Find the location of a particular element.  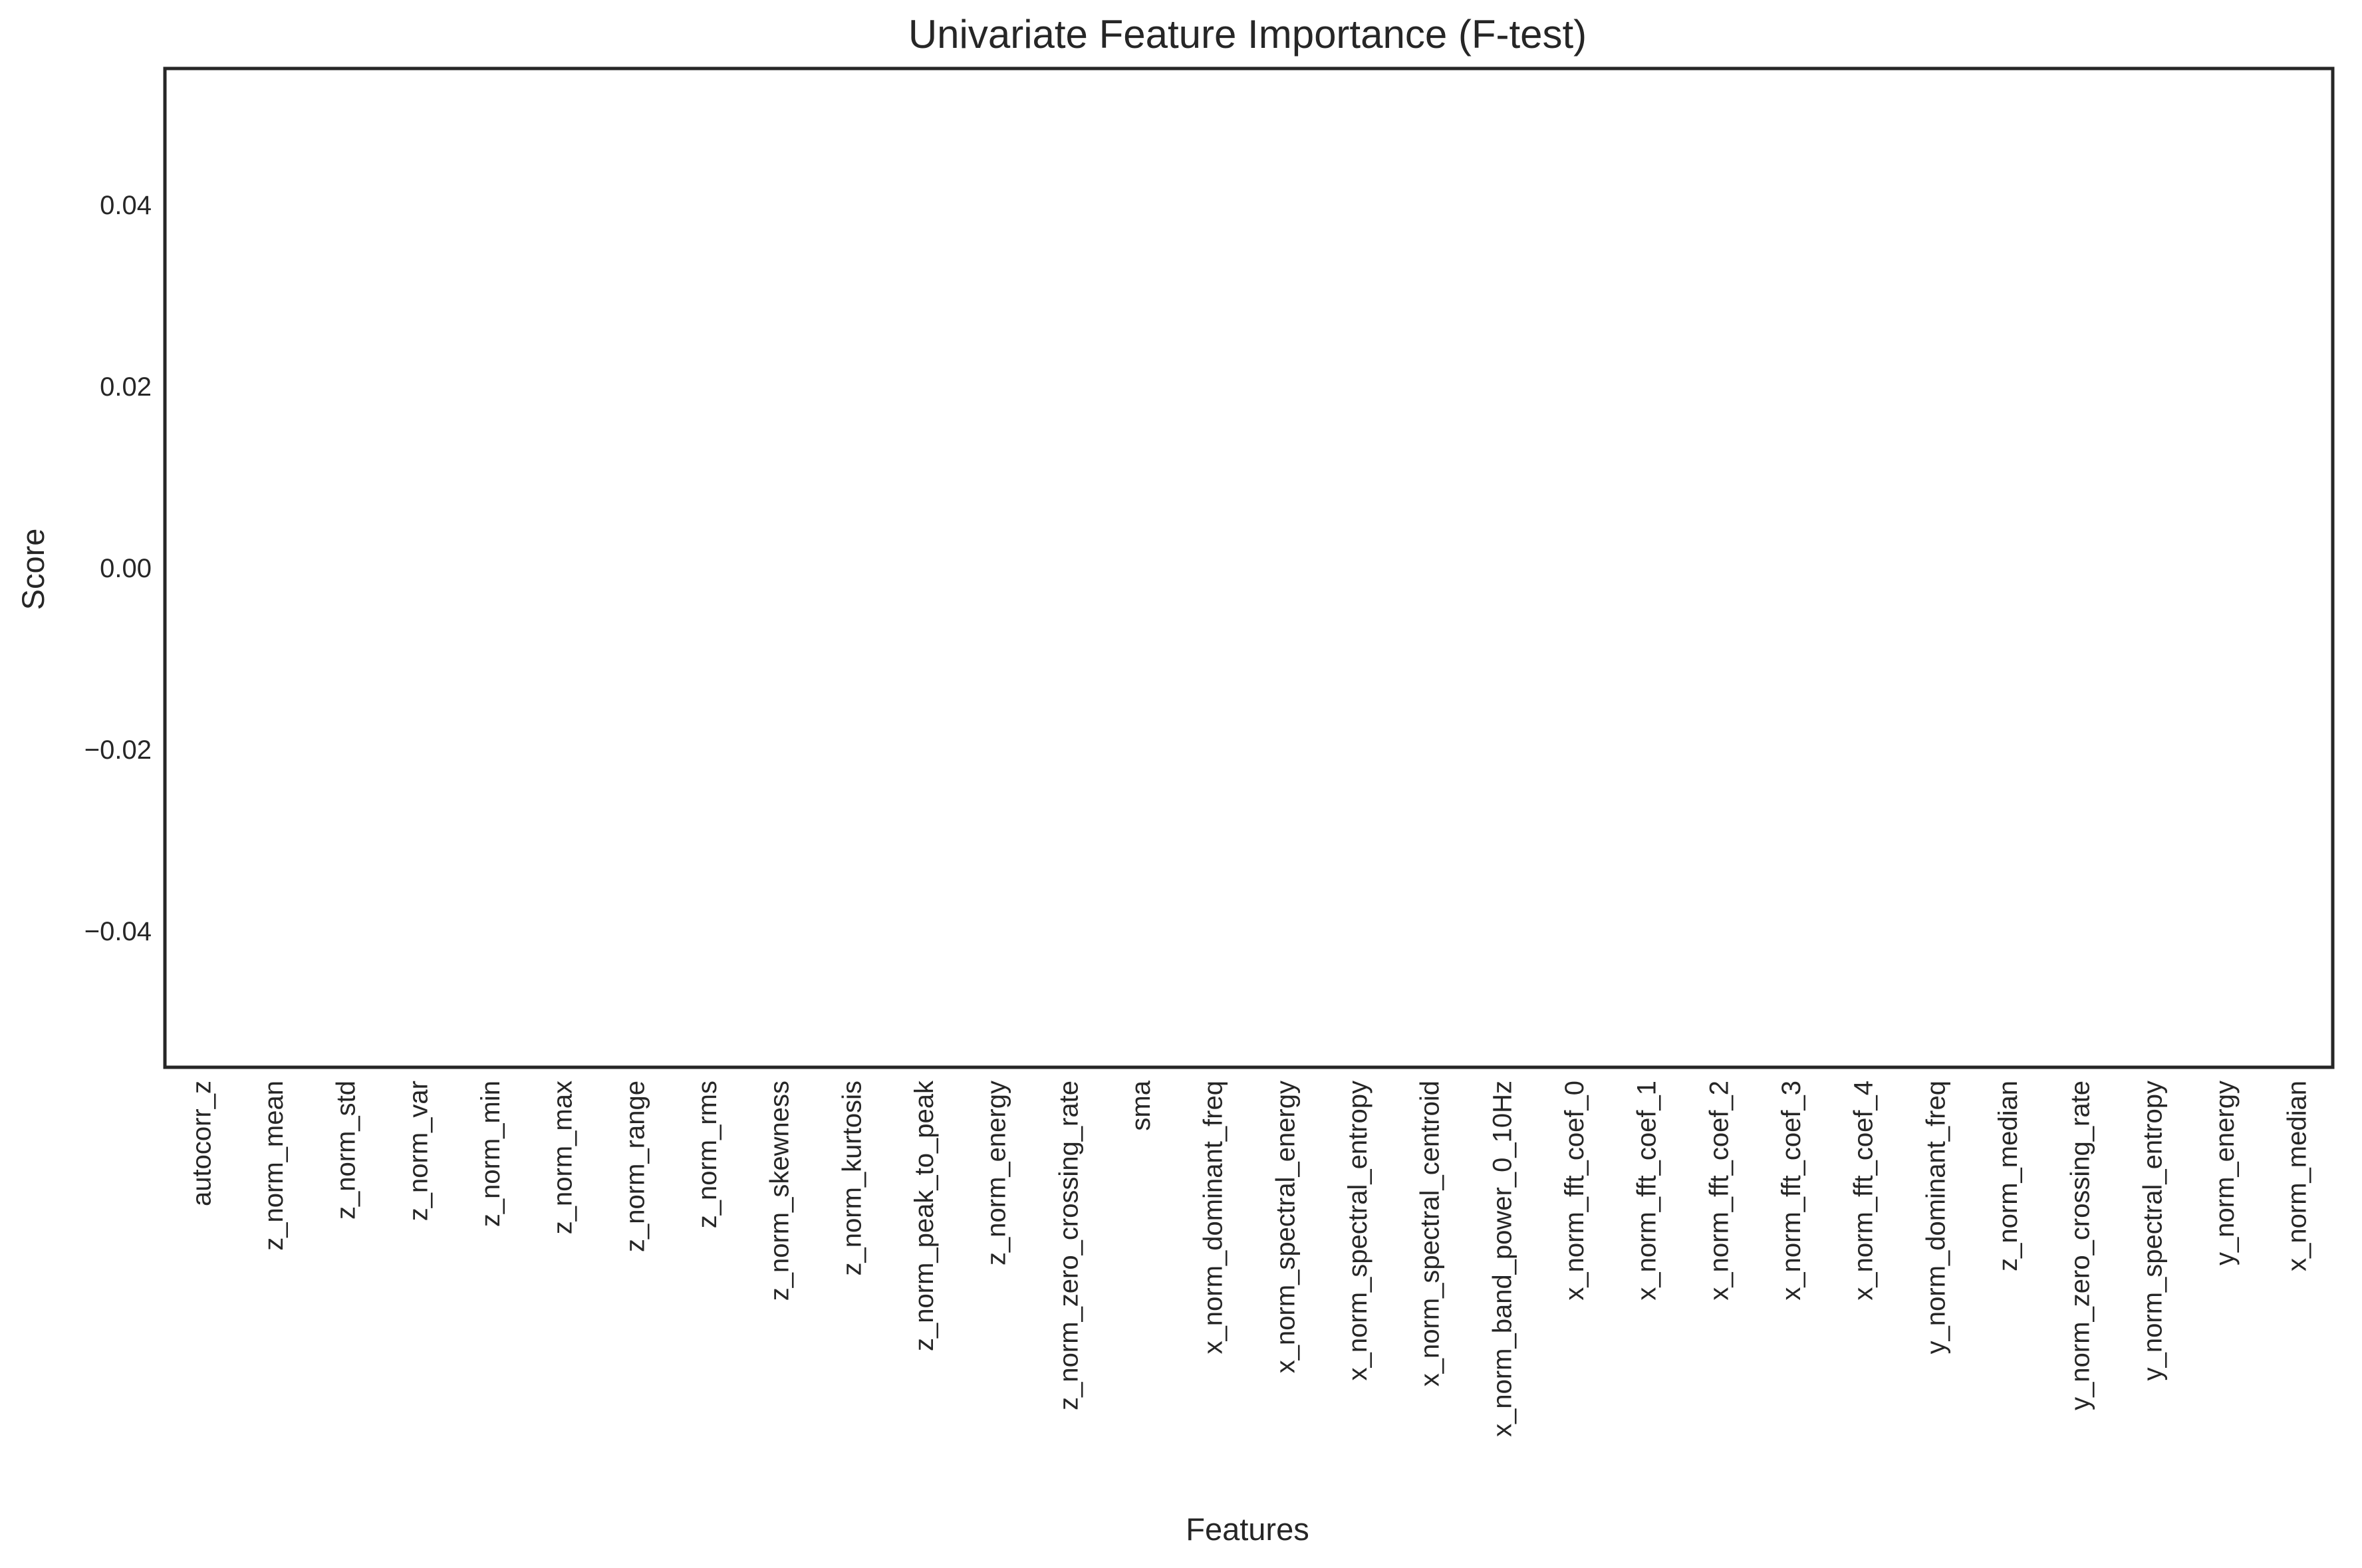

x-tick-label: z_norm_median is located at coordinates (2008, 1176).